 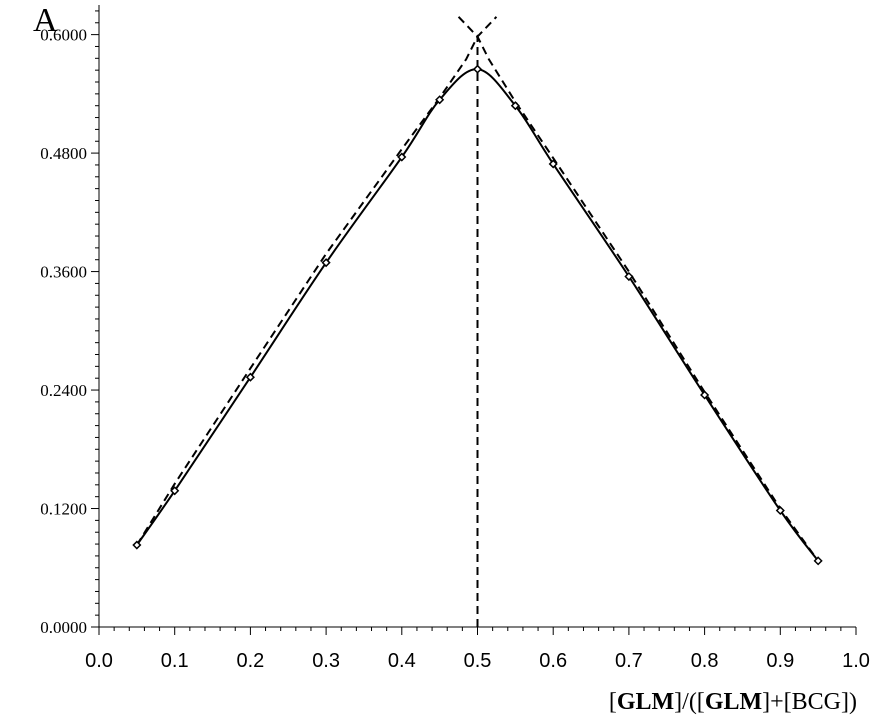 I want to click on y-tick-label: 0.4800, so click(x=63, y=153).